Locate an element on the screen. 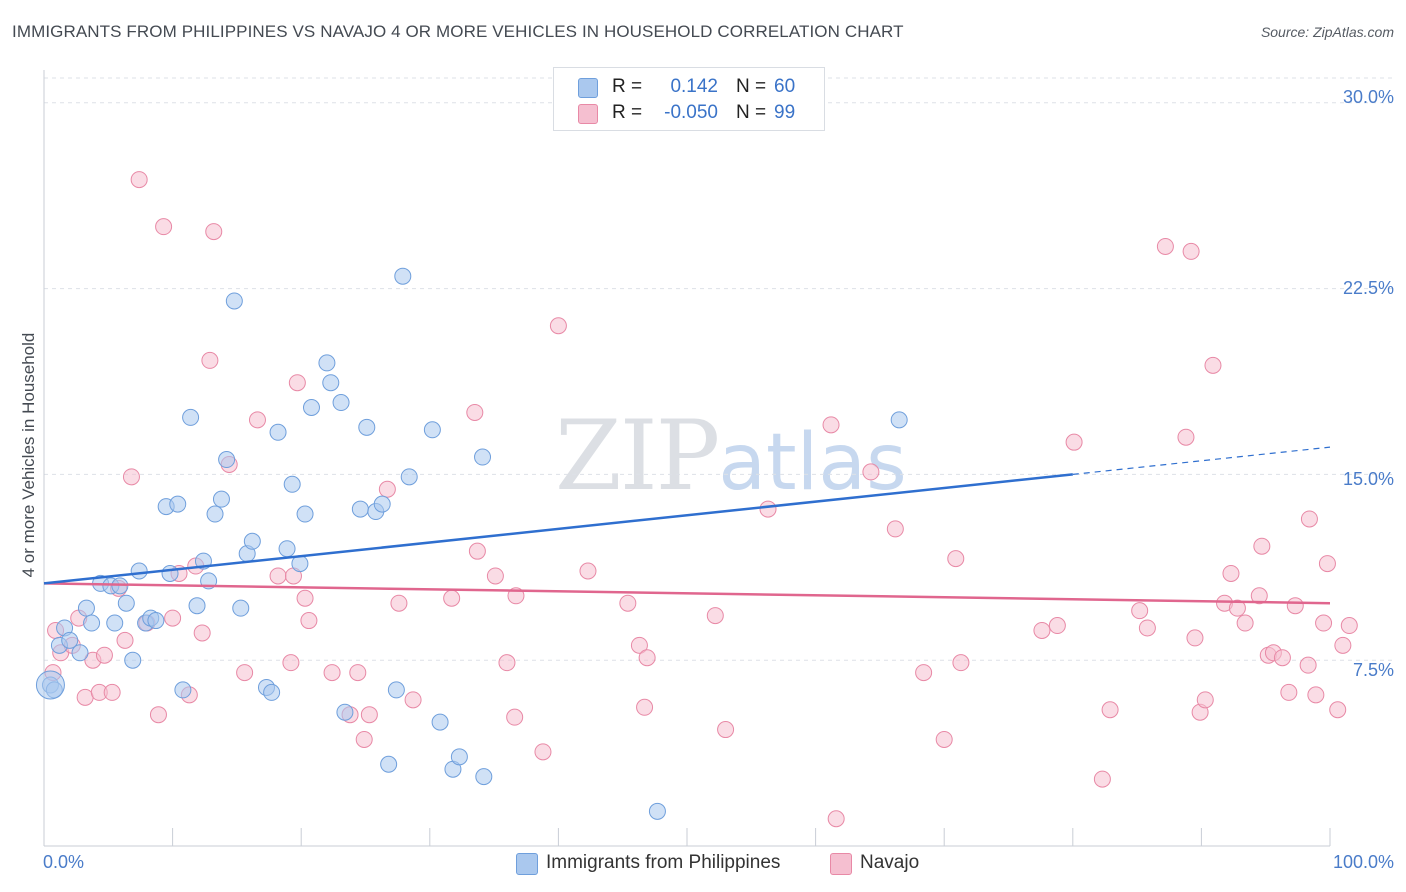  source-credit: Source: ZipAtlas.com is located at coordinates (1327, 32).